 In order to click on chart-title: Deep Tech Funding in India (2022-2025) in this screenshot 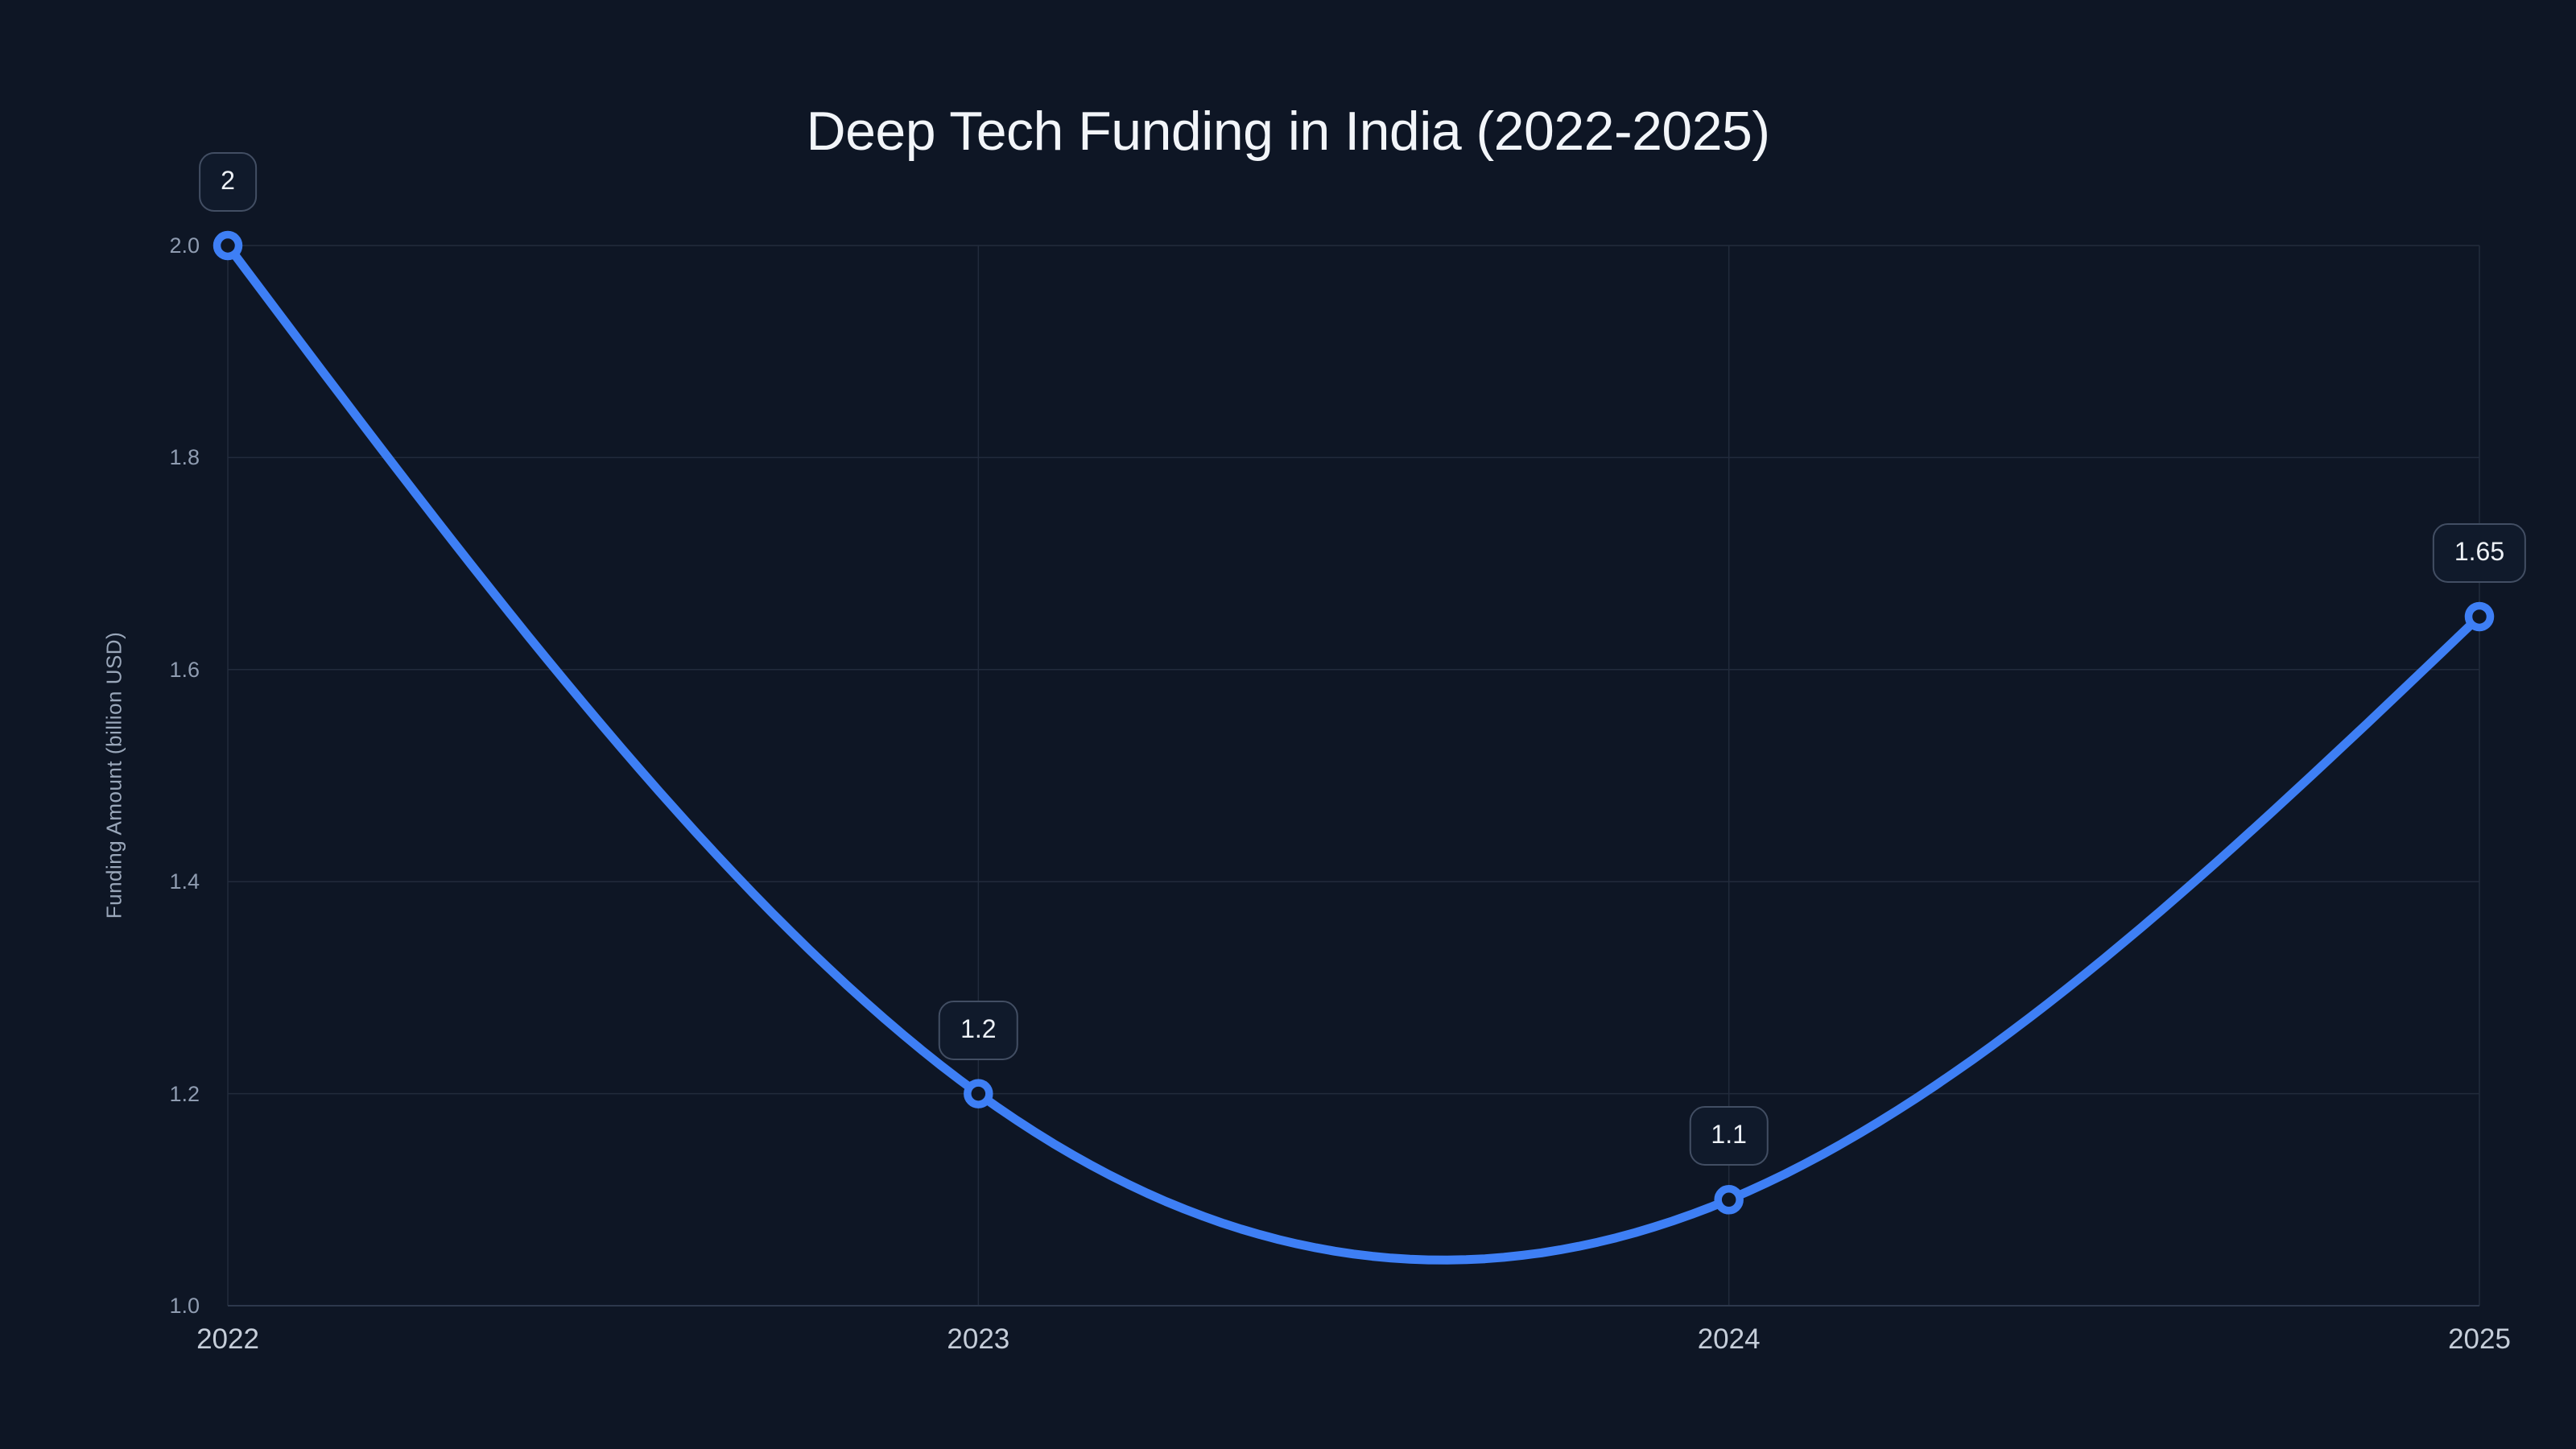, I will do `click(1288, 131)`.